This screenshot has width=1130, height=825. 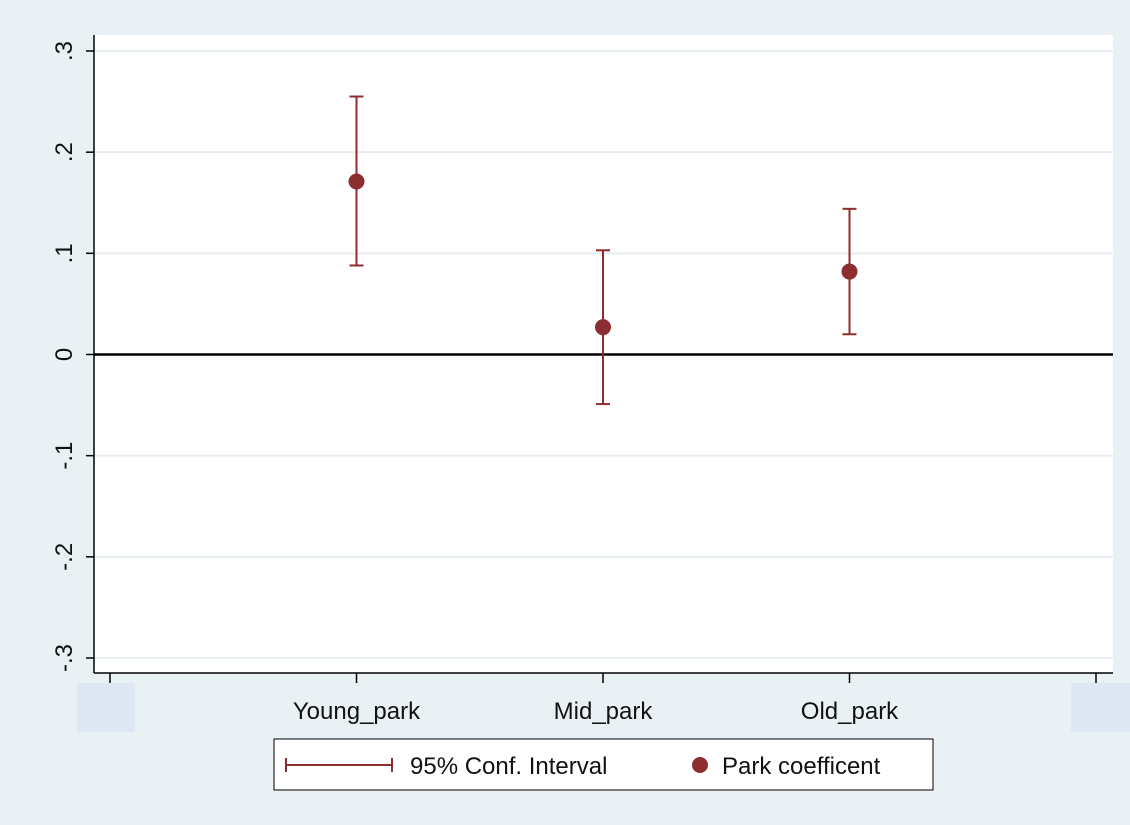 What do you see at coordinates (1100, 707) in the screenshot?
I see `x-axis-end-box-right` at bounding box center [1100, 707].